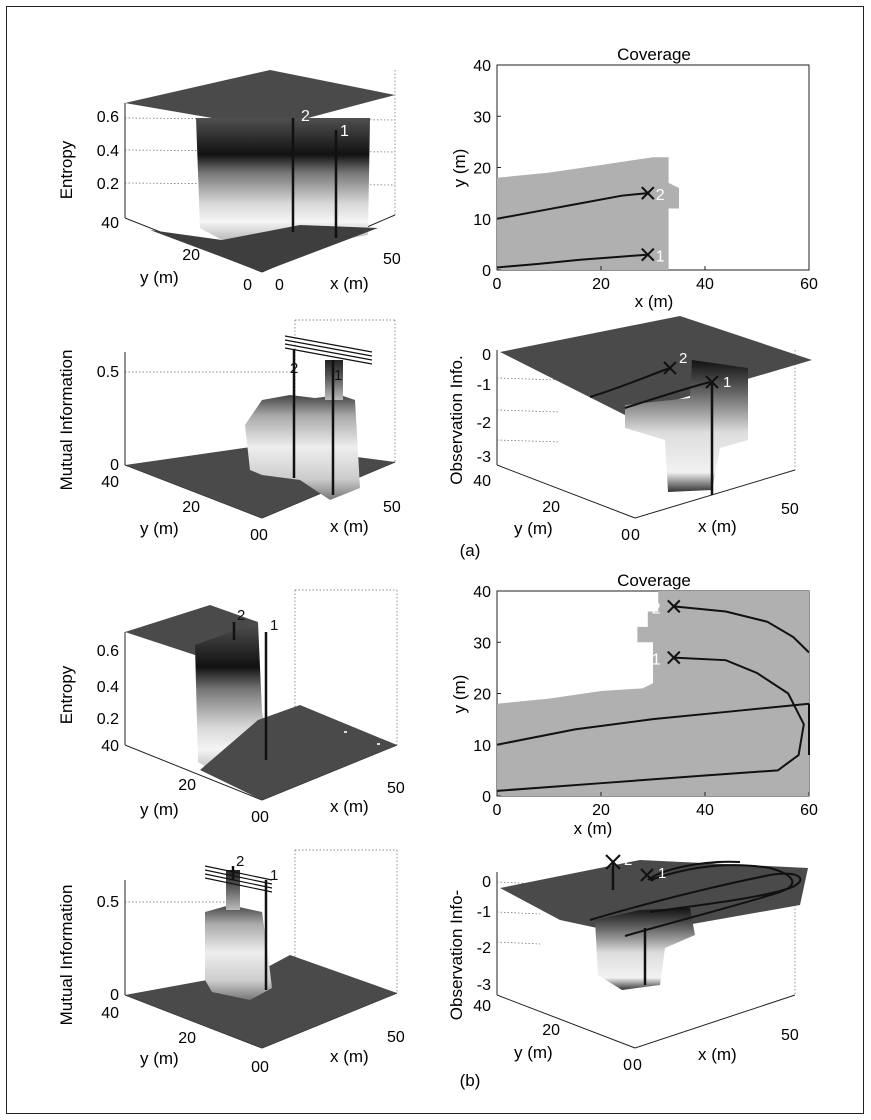 The image size is (871, 1120). Describe the element at coordinates (470, 550) in the screenshot. I see `caption-a: (a)` at that location.